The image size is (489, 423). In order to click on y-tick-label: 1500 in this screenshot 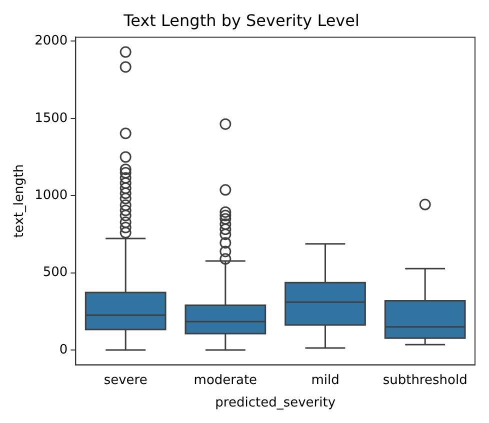, I will do `click(51, 118)`.